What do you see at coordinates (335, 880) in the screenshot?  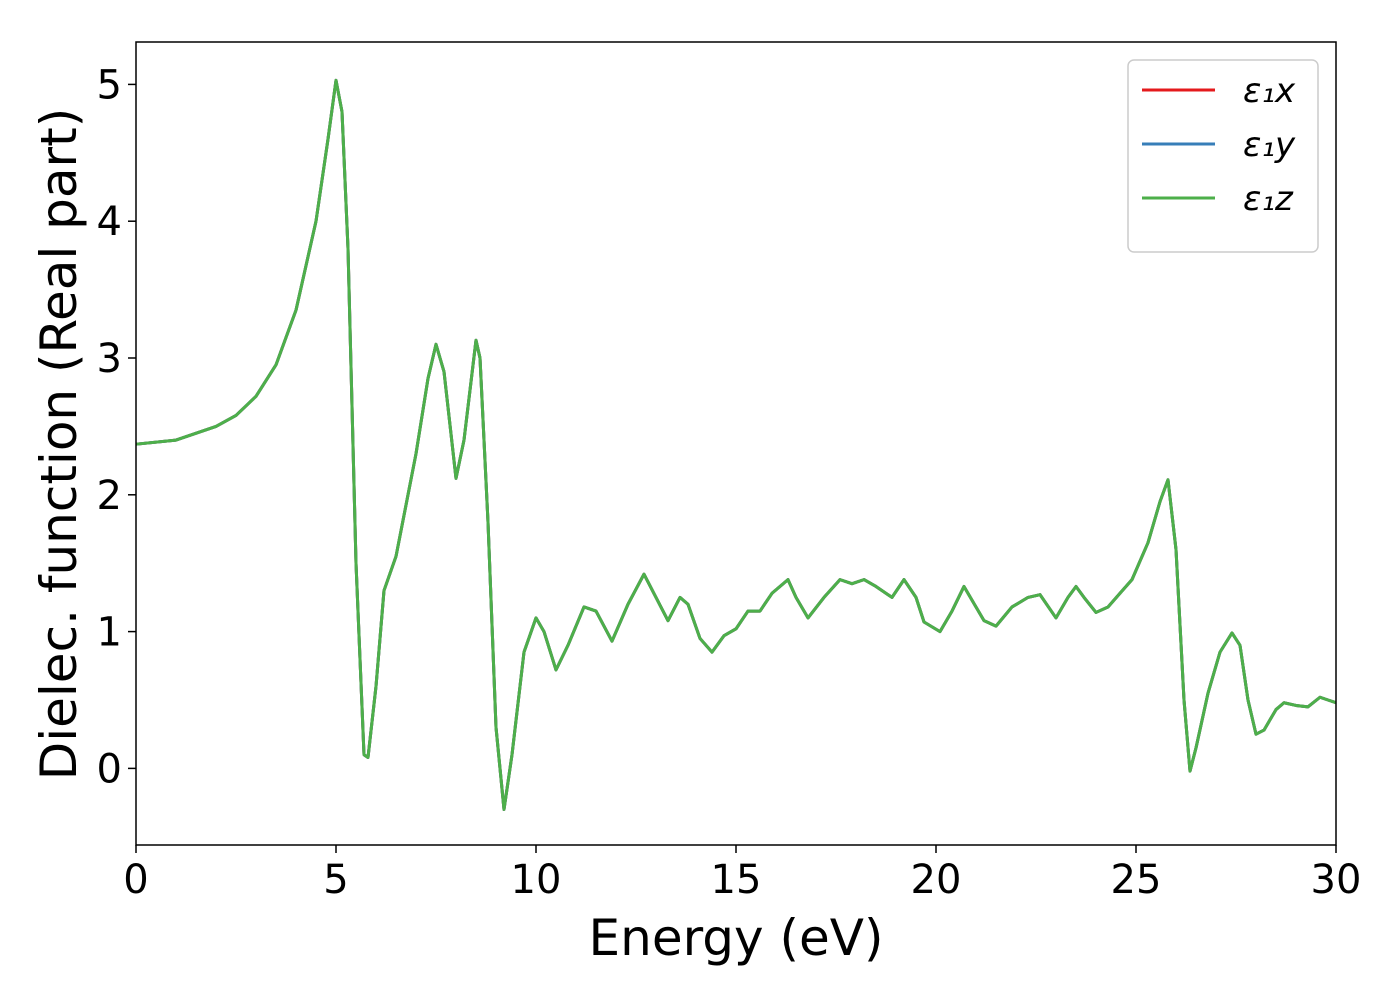 I see `x-tick-label: 5` at bounding box center [335, 880].